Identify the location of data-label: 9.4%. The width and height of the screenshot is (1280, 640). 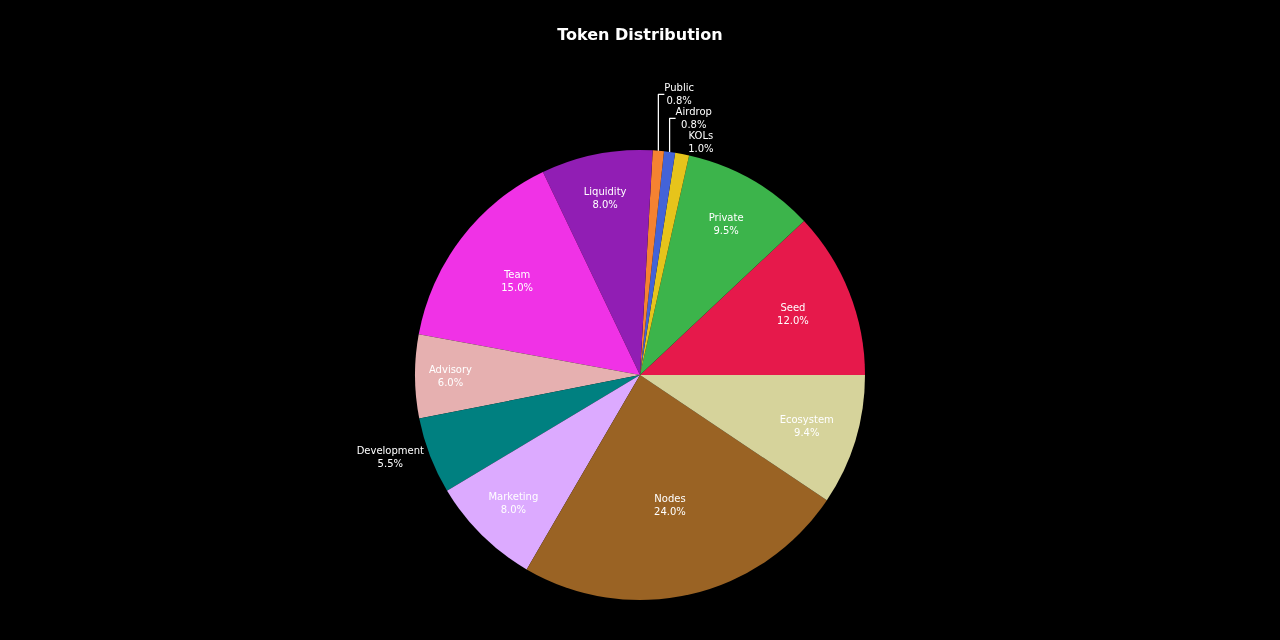
(807, 432).